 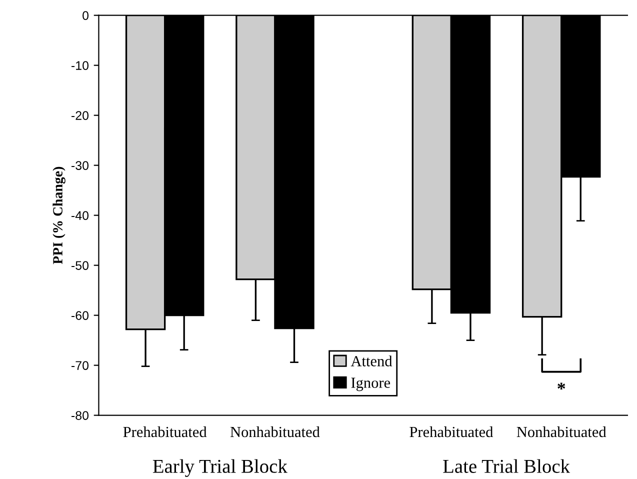 I want to click on annotation: *, so click(x=562, y=386).